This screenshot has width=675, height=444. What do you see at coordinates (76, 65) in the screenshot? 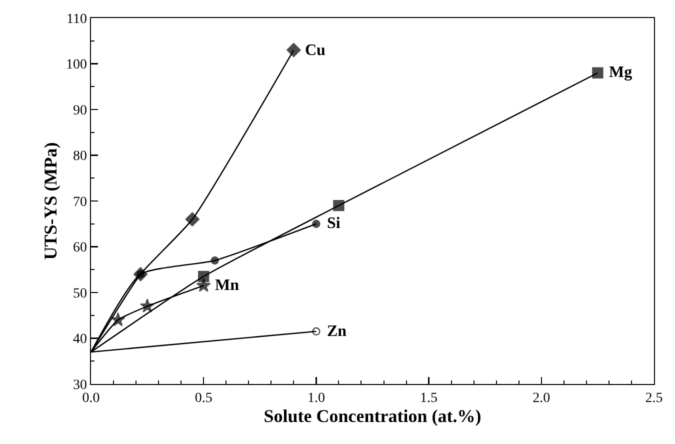
I see `y-tick-label: 100` at bounding box center [76, 65].